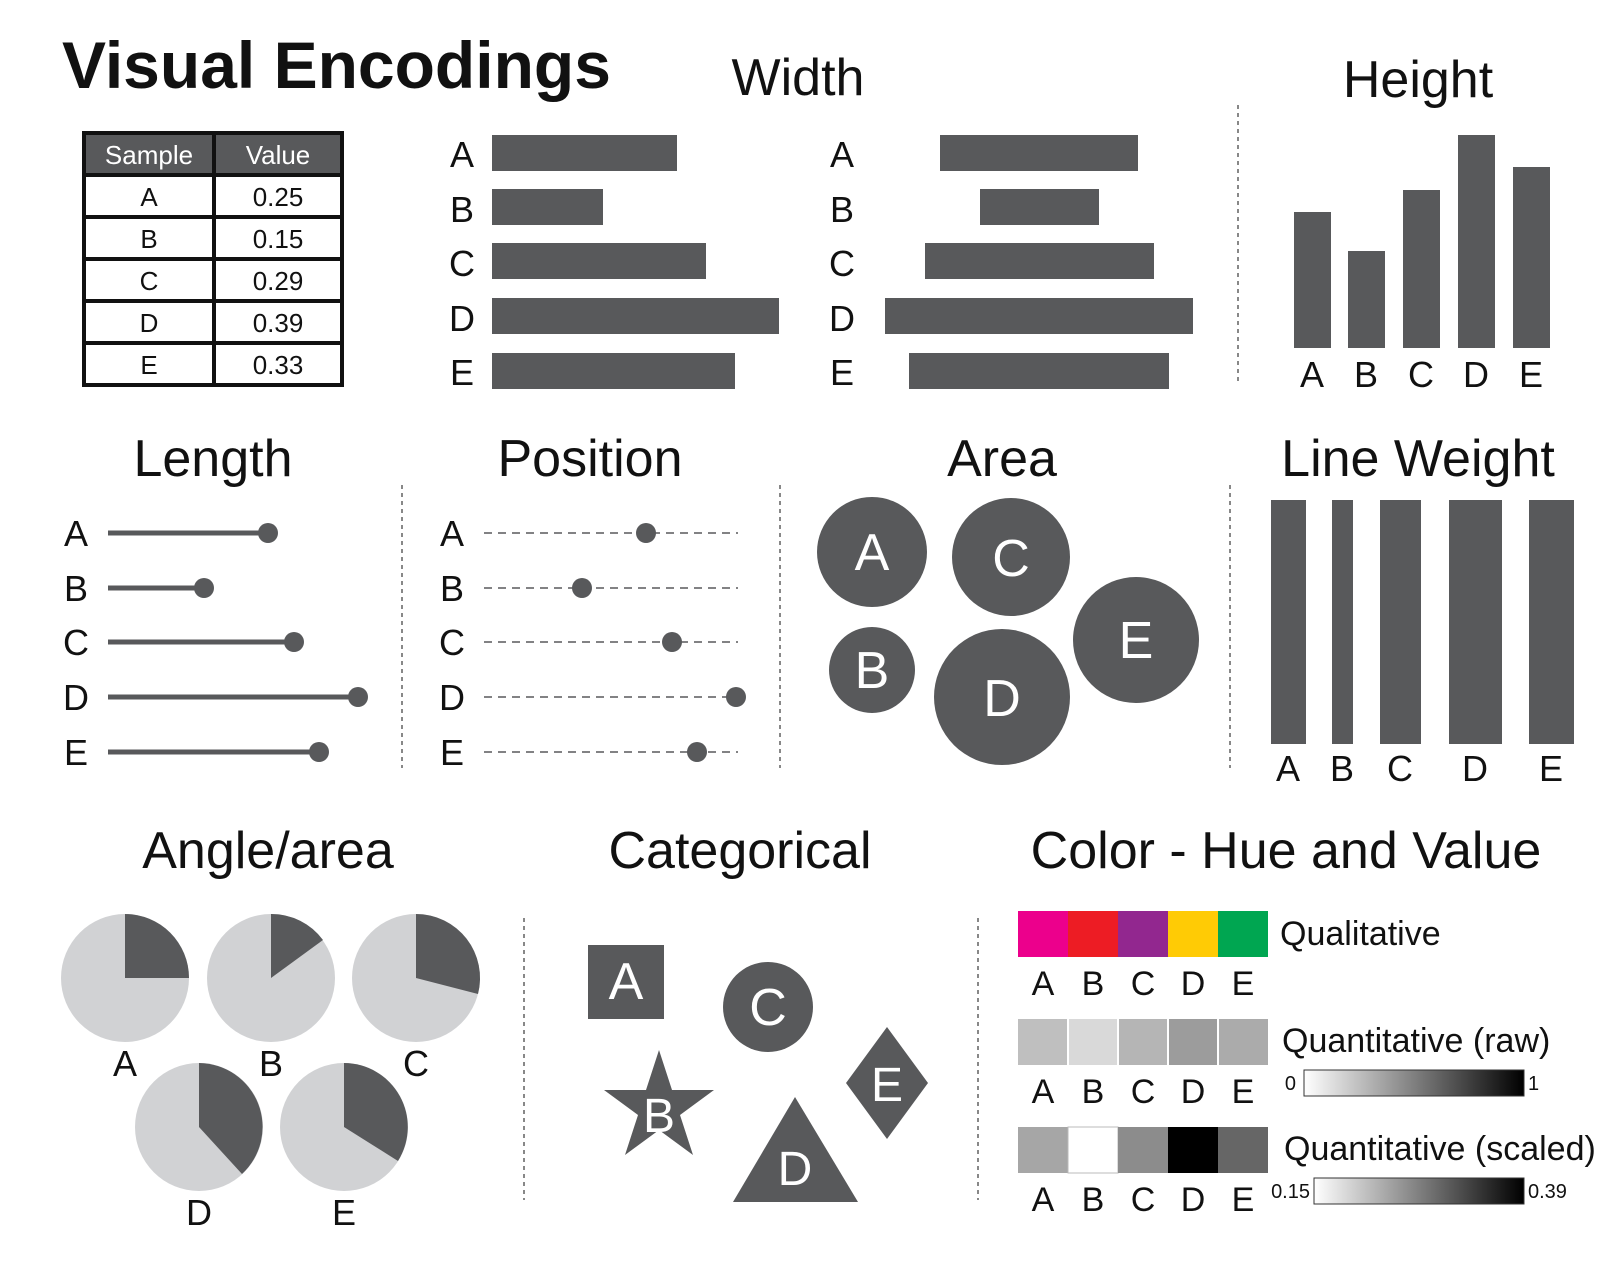 The height and width of the screenshot is (1261, 1609). I want to click on length-label-a: A, so click(76, 533).